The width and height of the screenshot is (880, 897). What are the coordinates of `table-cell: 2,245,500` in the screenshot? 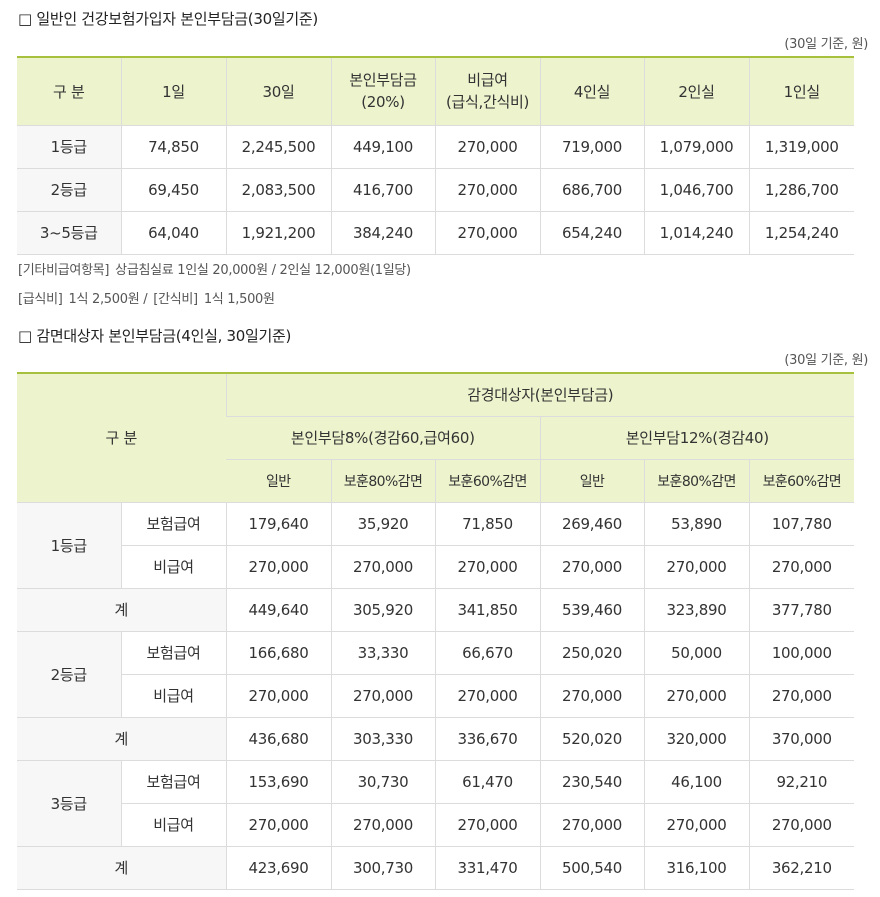 It's located at (278, 147).